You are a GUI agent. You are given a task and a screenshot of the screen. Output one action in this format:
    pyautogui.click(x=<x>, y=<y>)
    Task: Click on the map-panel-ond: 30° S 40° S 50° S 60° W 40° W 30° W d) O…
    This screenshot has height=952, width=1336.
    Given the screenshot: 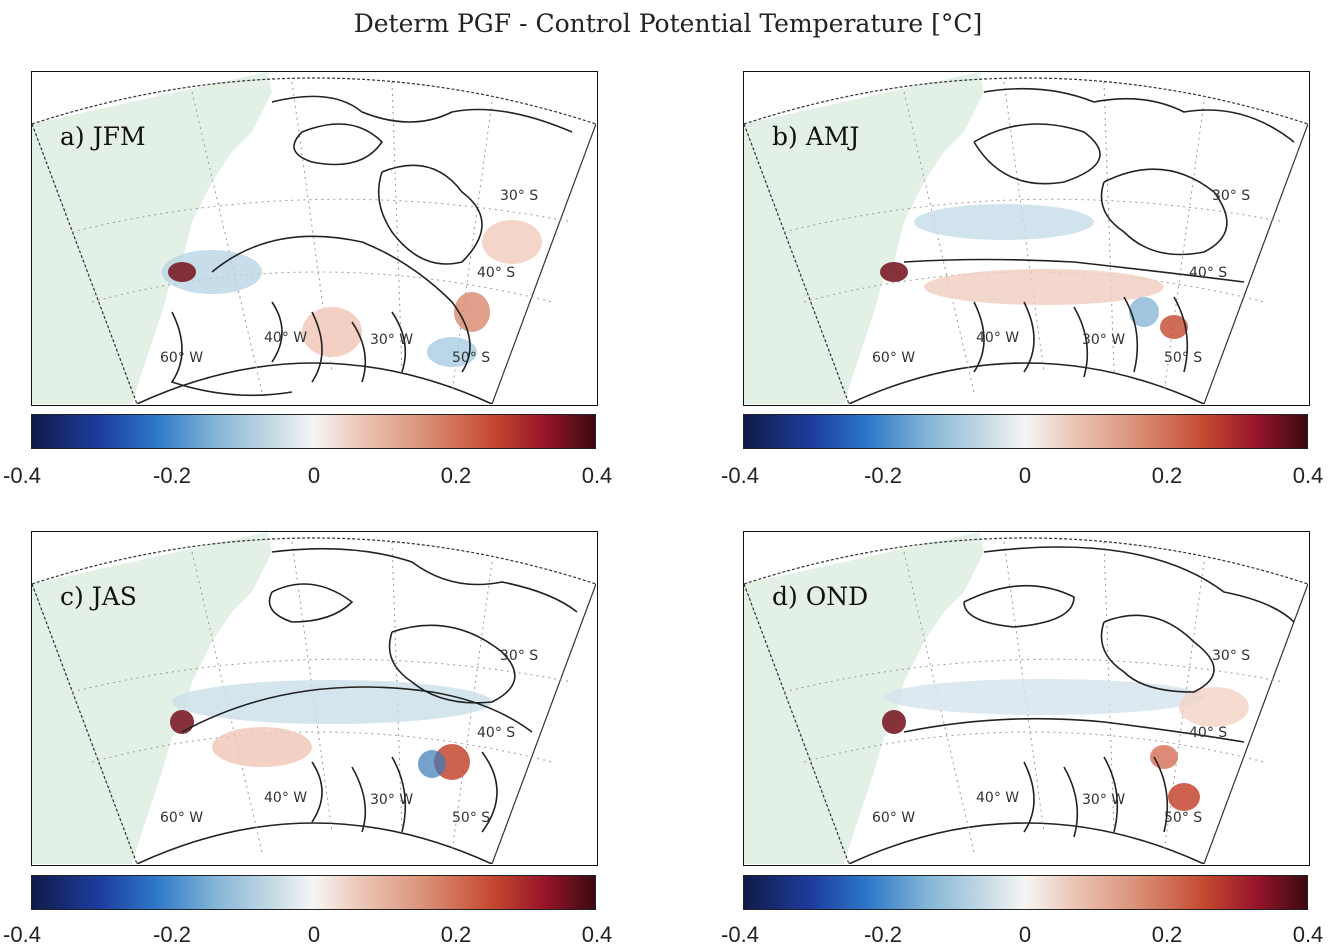 What is the action you would take?
    pyautogui.click(x=1026, y=698)
    